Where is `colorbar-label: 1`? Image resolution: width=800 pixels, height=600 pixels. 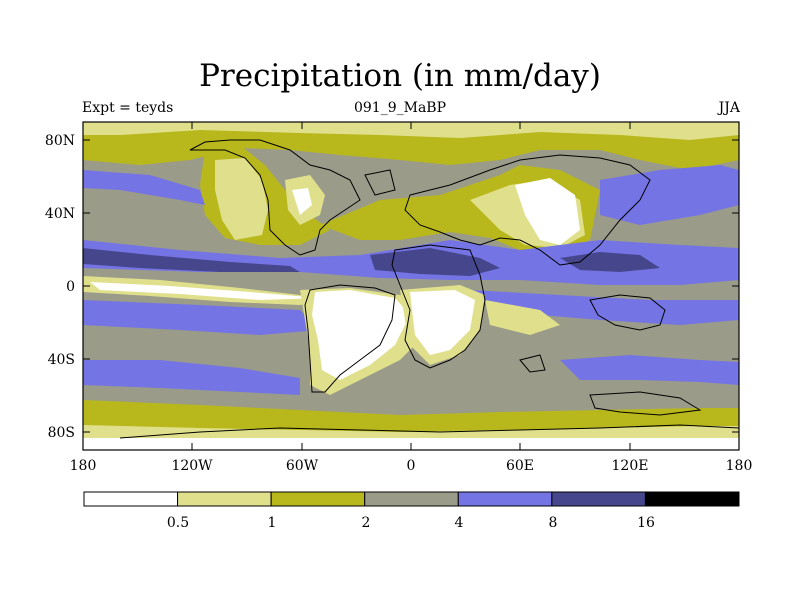 colorbar-label: 1 is located at coordinates (272, 523).